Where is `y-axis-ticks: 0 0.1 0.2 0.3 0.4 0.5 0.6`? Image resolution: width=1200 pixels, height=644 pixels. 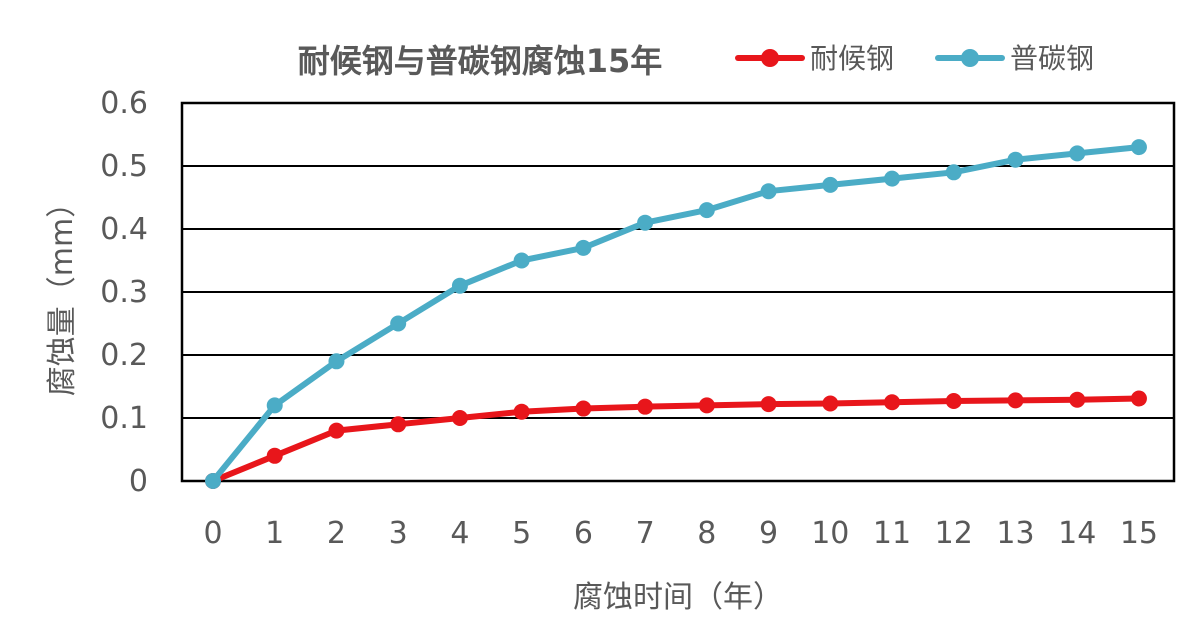
y-axis-ticks: 0 0.1 0.2 0.3 0.4 0.5 0.6 is located at coordinates (124, 292).